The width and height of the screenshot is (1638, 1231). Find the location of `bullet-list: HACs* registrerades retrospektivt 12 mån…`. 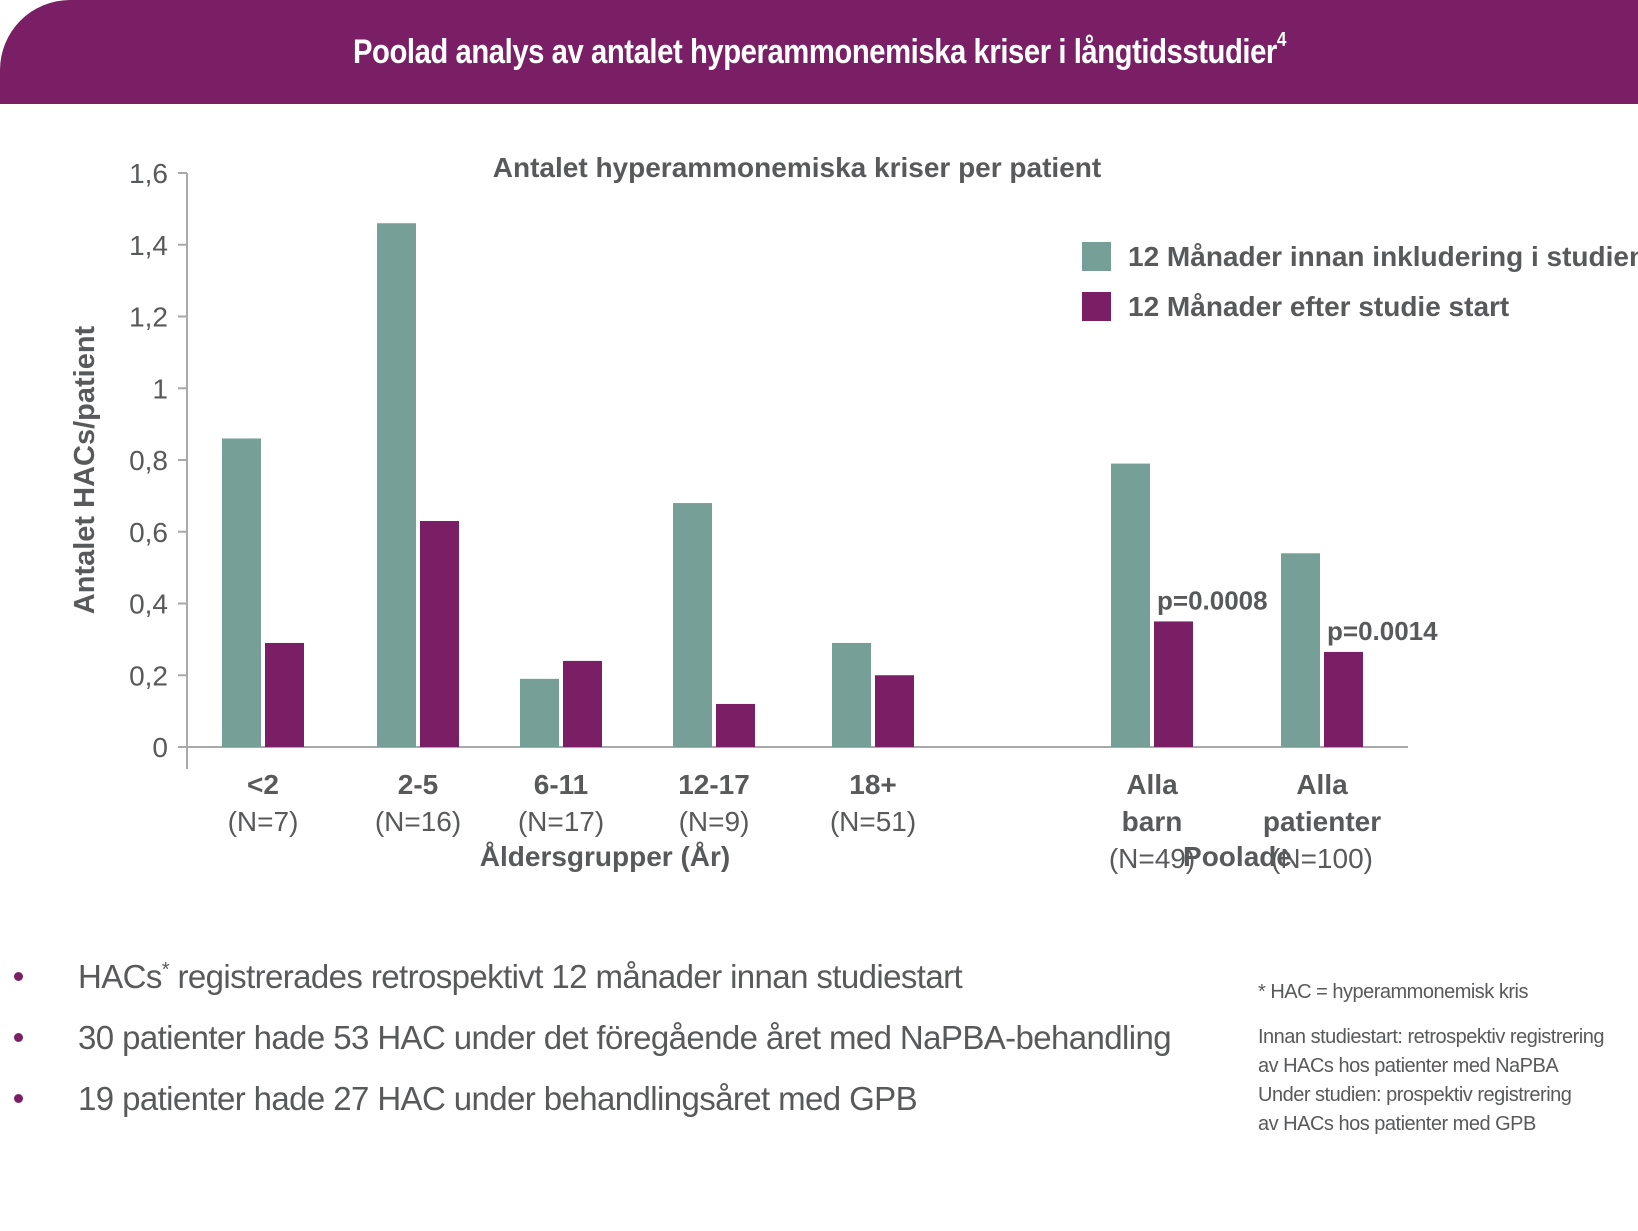

bullet-list: HACs* registrerades retrospektivt 12 mån… is located at coordinates (615, 1049).